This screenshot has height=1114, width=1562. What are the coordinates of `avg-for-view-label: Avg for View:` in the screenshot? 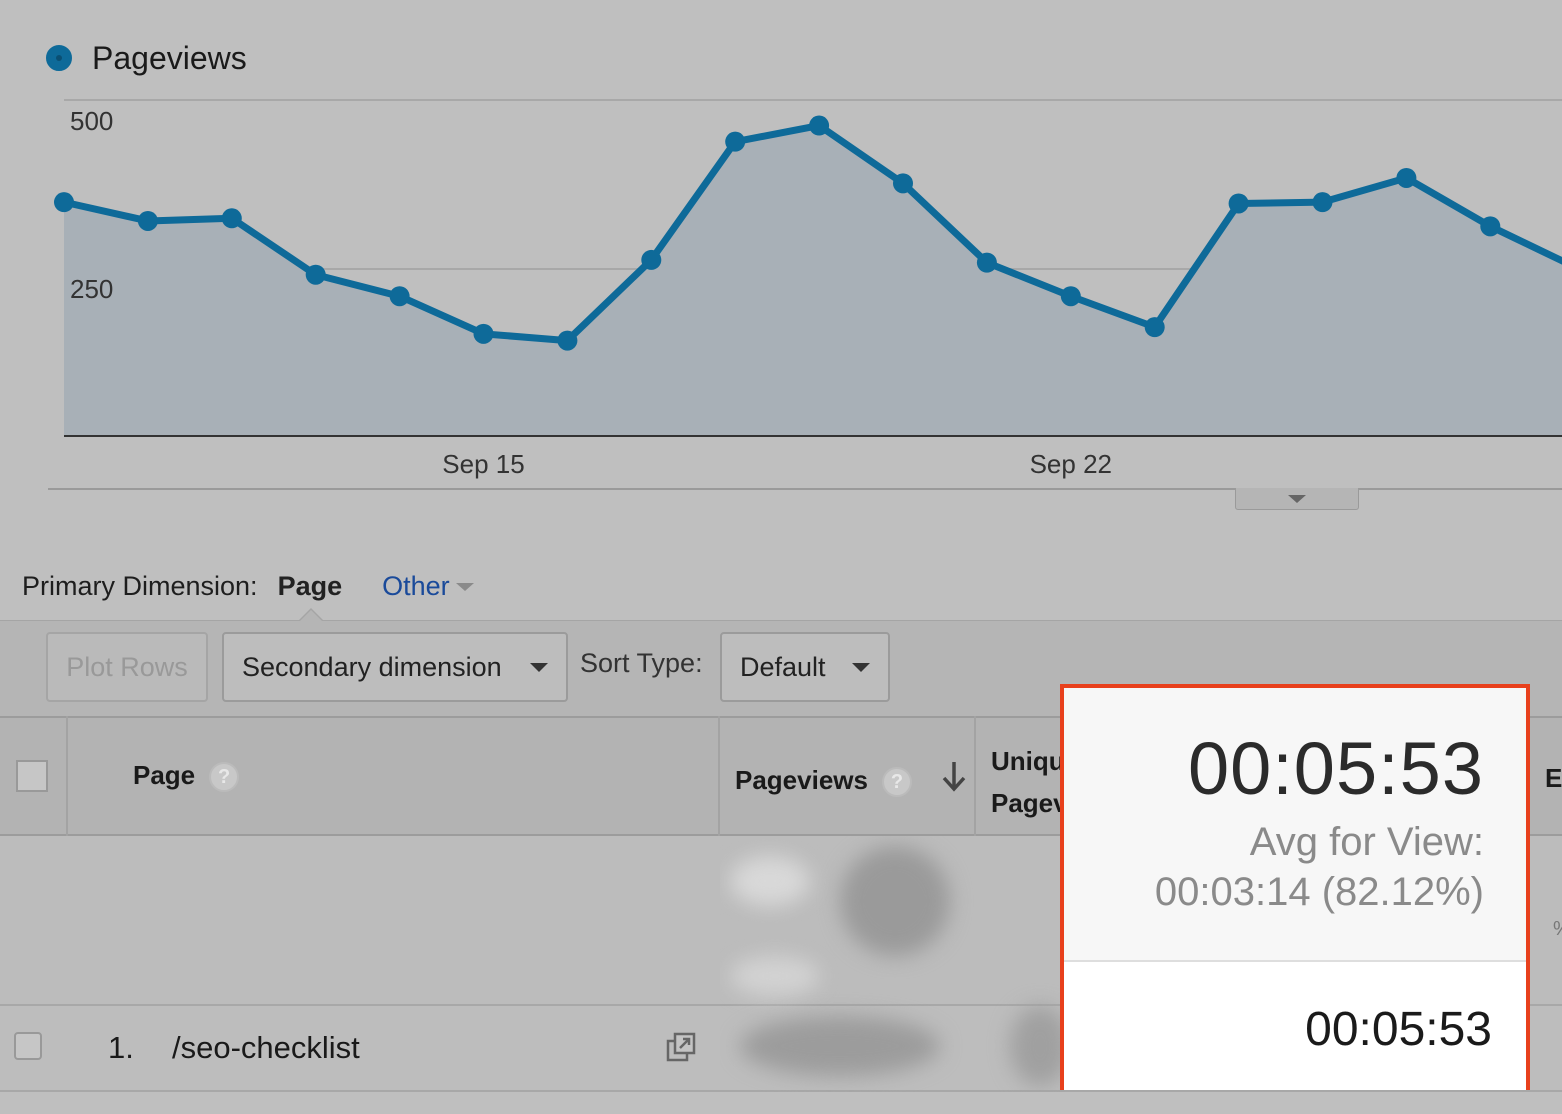 It's located at (1366, 842).